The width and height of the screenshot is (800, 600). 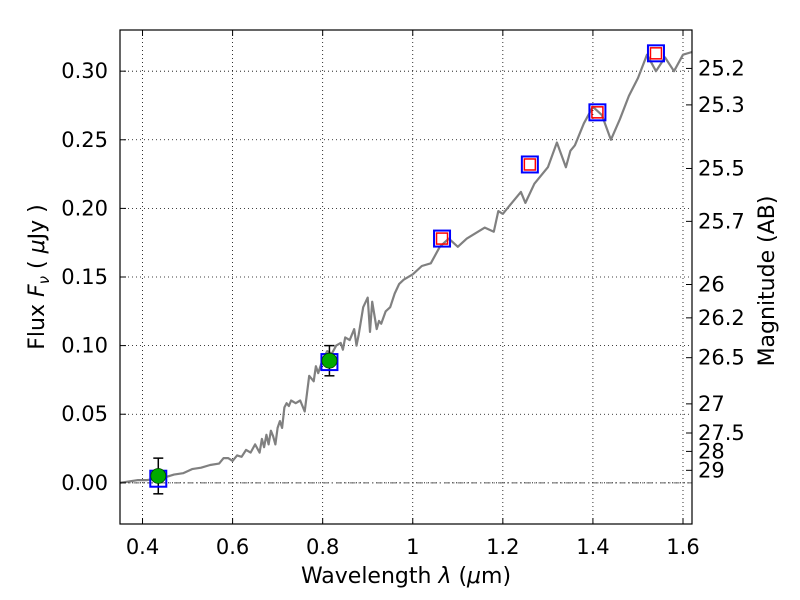 I want to click on x-tick-label: 1.2, so click(x=502, y=547).